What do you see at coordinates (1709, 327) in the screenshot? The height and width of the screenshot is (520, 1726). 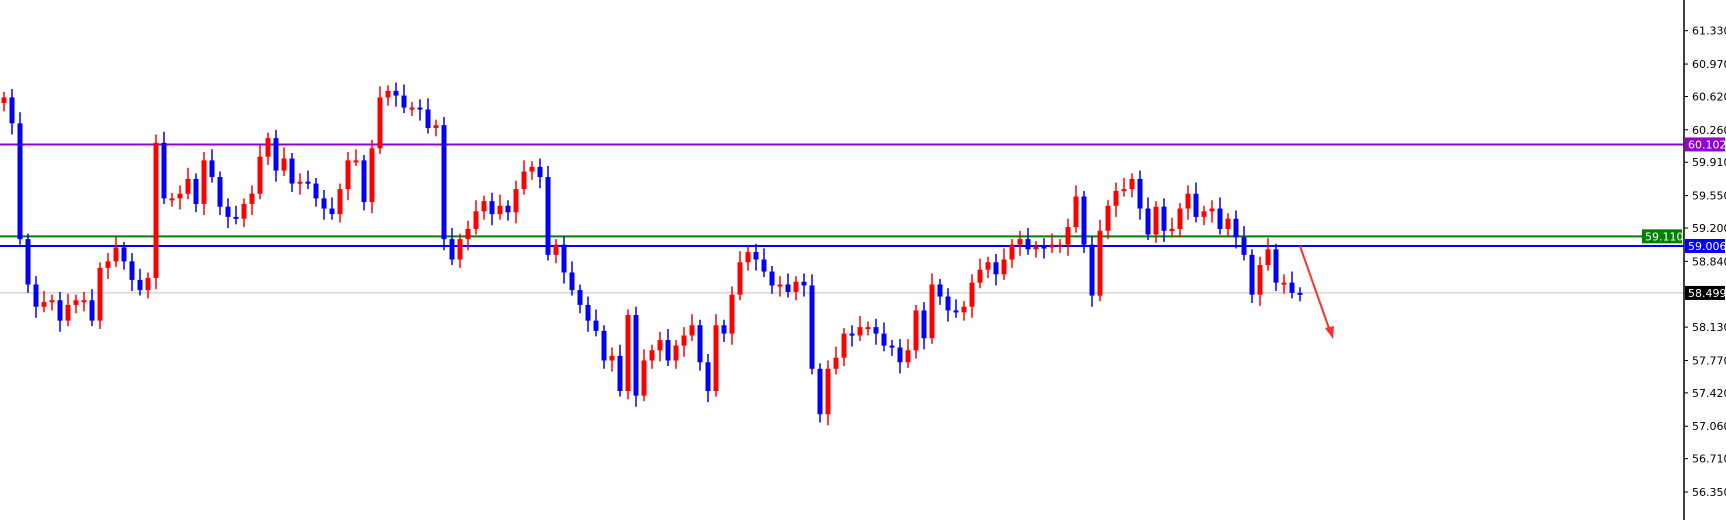 I see `y-tick-label: 58.130` at bounding box center [1709, 327].